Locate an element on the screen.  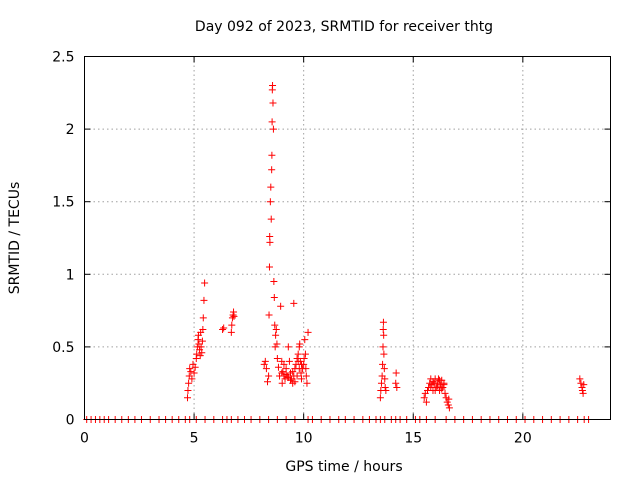
y-tick-label: 1.5 is located at coordinates (63, 203).